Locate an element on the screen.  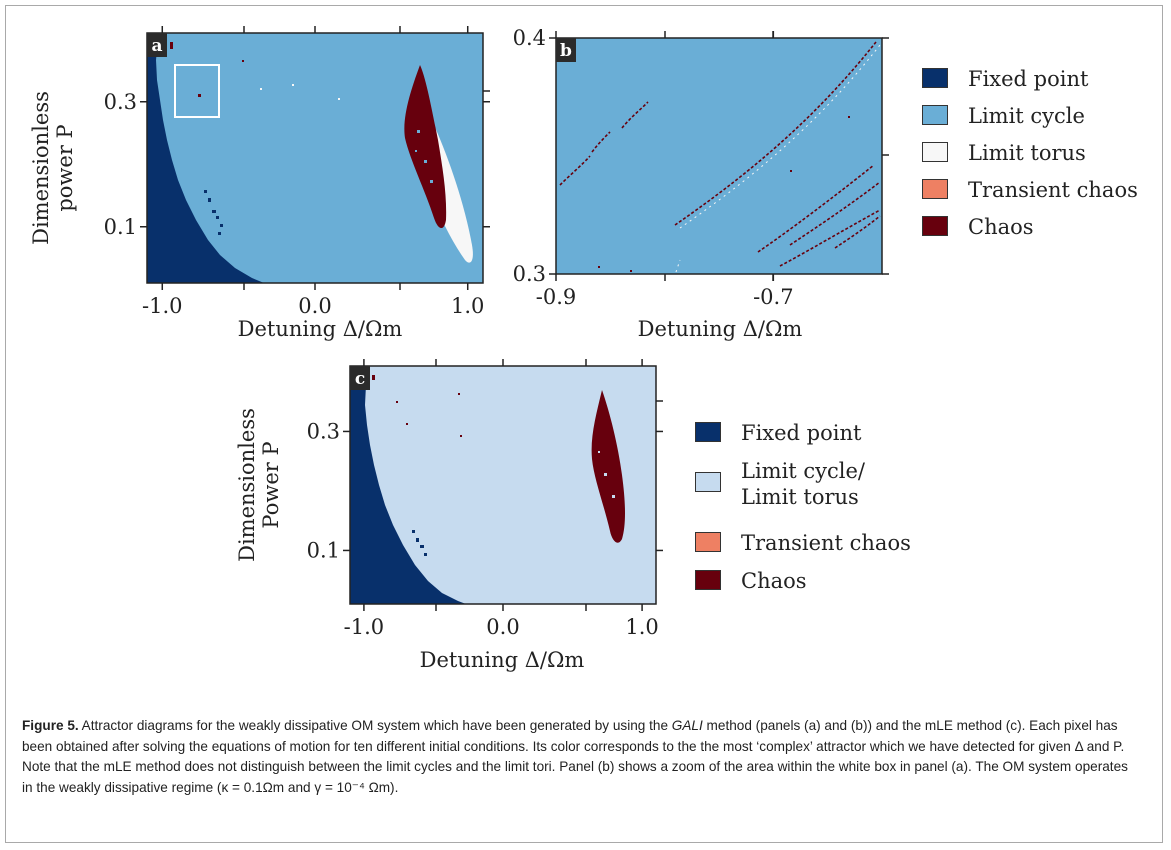
legend-top-item: Limit cycle is located at coordinates (1003, 116).